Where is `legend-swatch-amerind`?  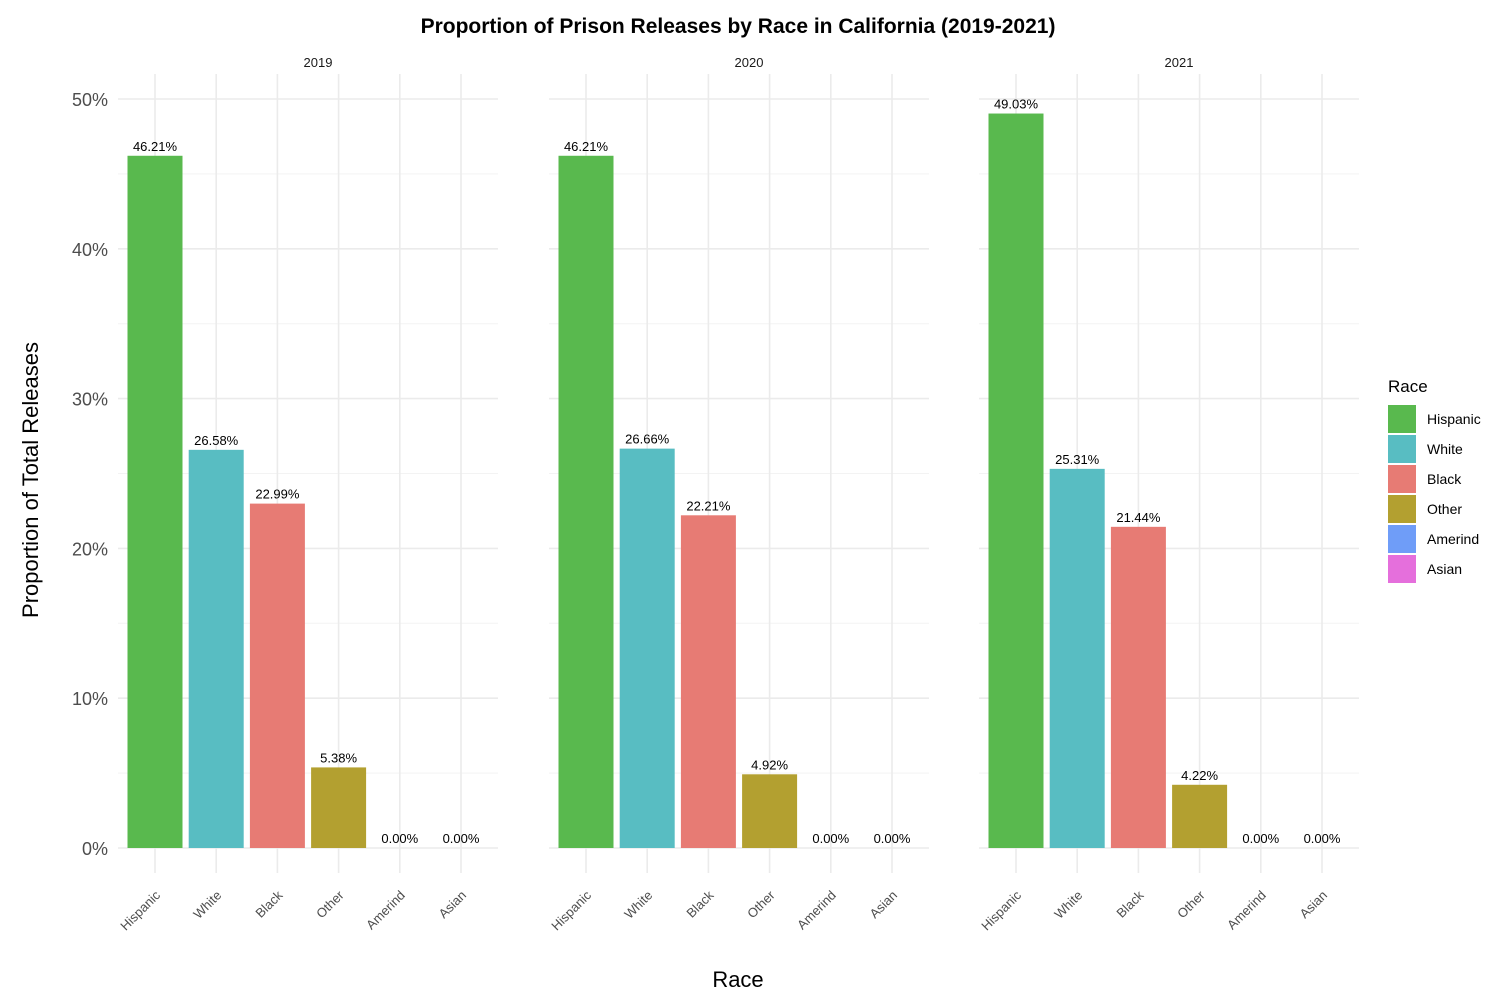 legend-swatch-amerind is located at coordinates (1402, 539).